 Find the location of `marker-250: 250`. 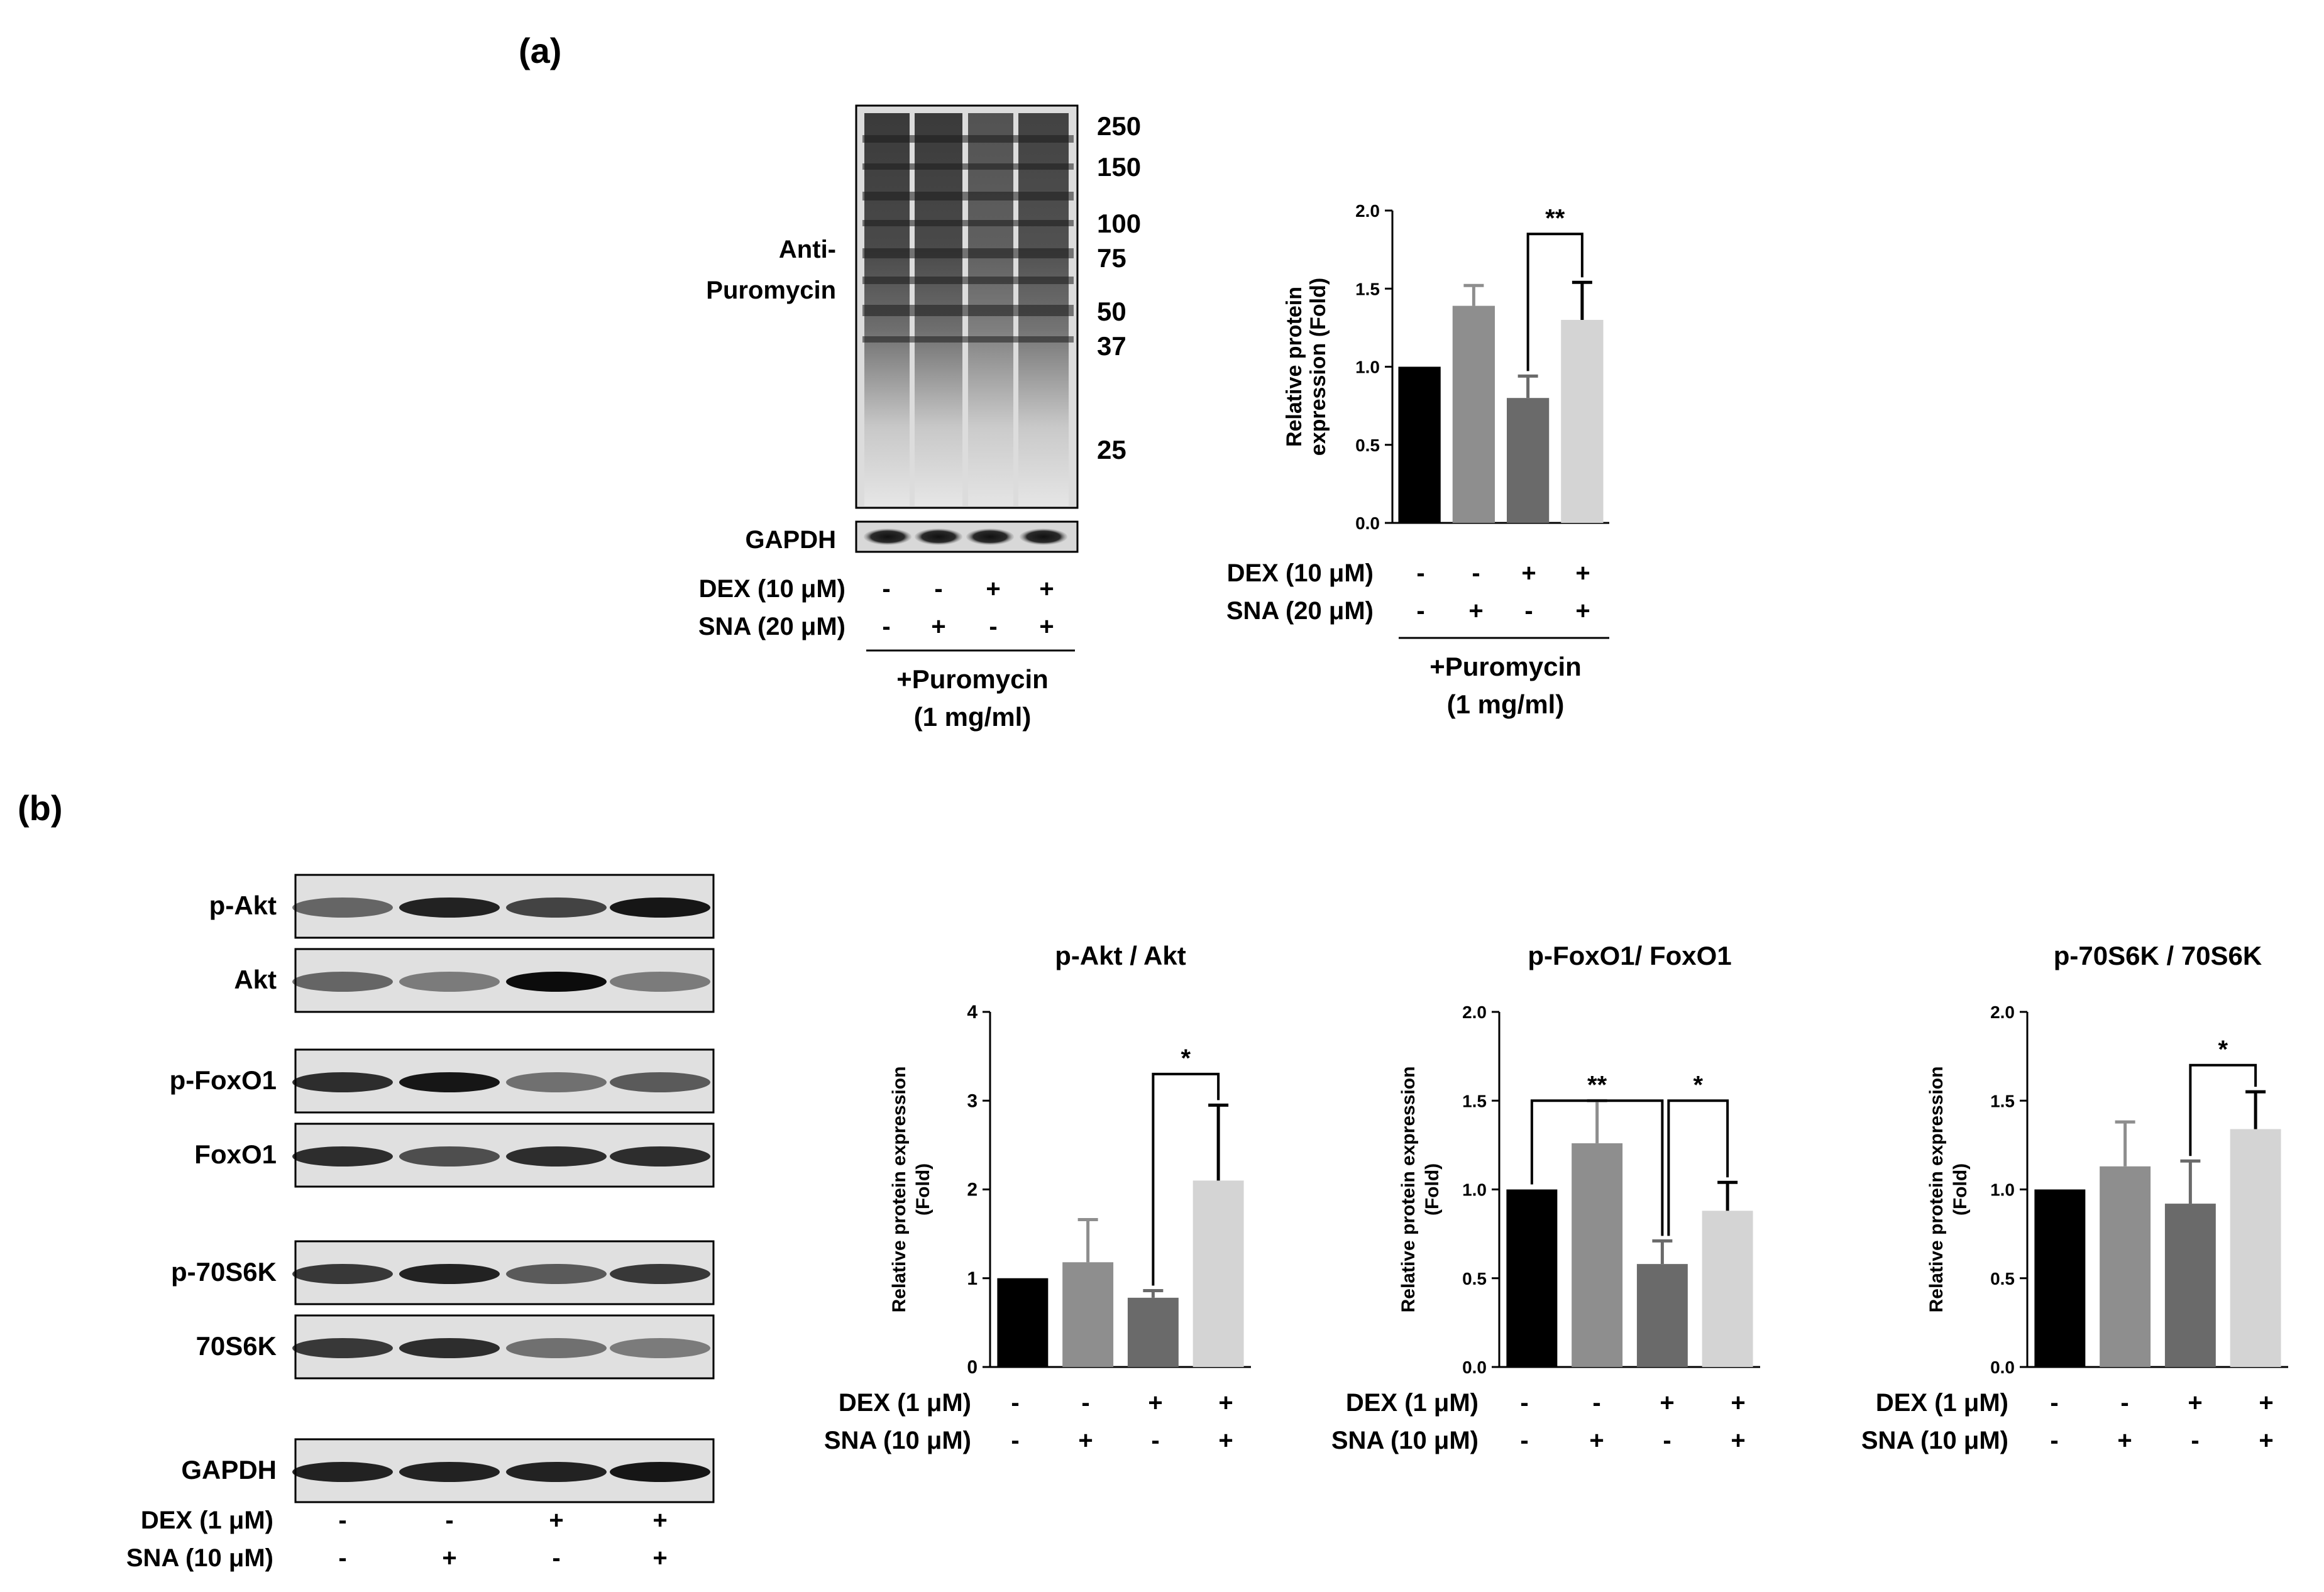

marker-250: 250 is located at coordinates (1119, 126).